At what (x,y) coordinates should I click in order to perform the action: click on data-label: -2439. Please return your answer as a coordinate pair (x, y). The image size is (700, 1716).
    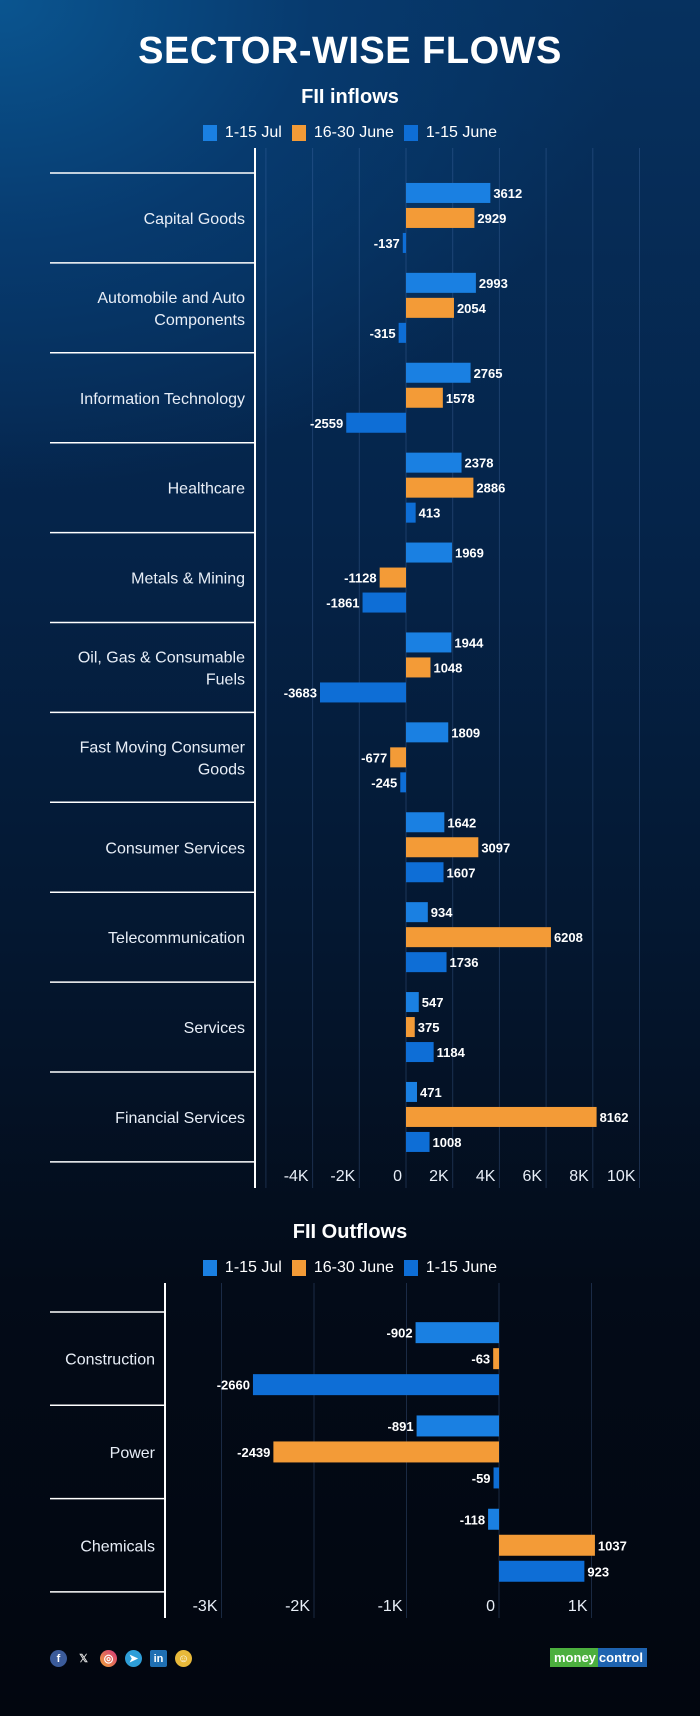
    Looking at the image, I should click on (253, 1452).